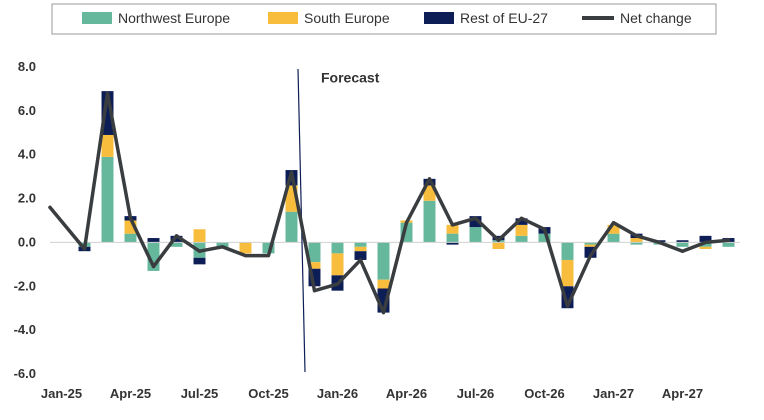 Image resolution: width=764 pixels, height=420 pixels. What do you see at coordinates (27, 241) in the screenshot?
I see `y-tick-label: 0.0` at bounding box center [27, 241].